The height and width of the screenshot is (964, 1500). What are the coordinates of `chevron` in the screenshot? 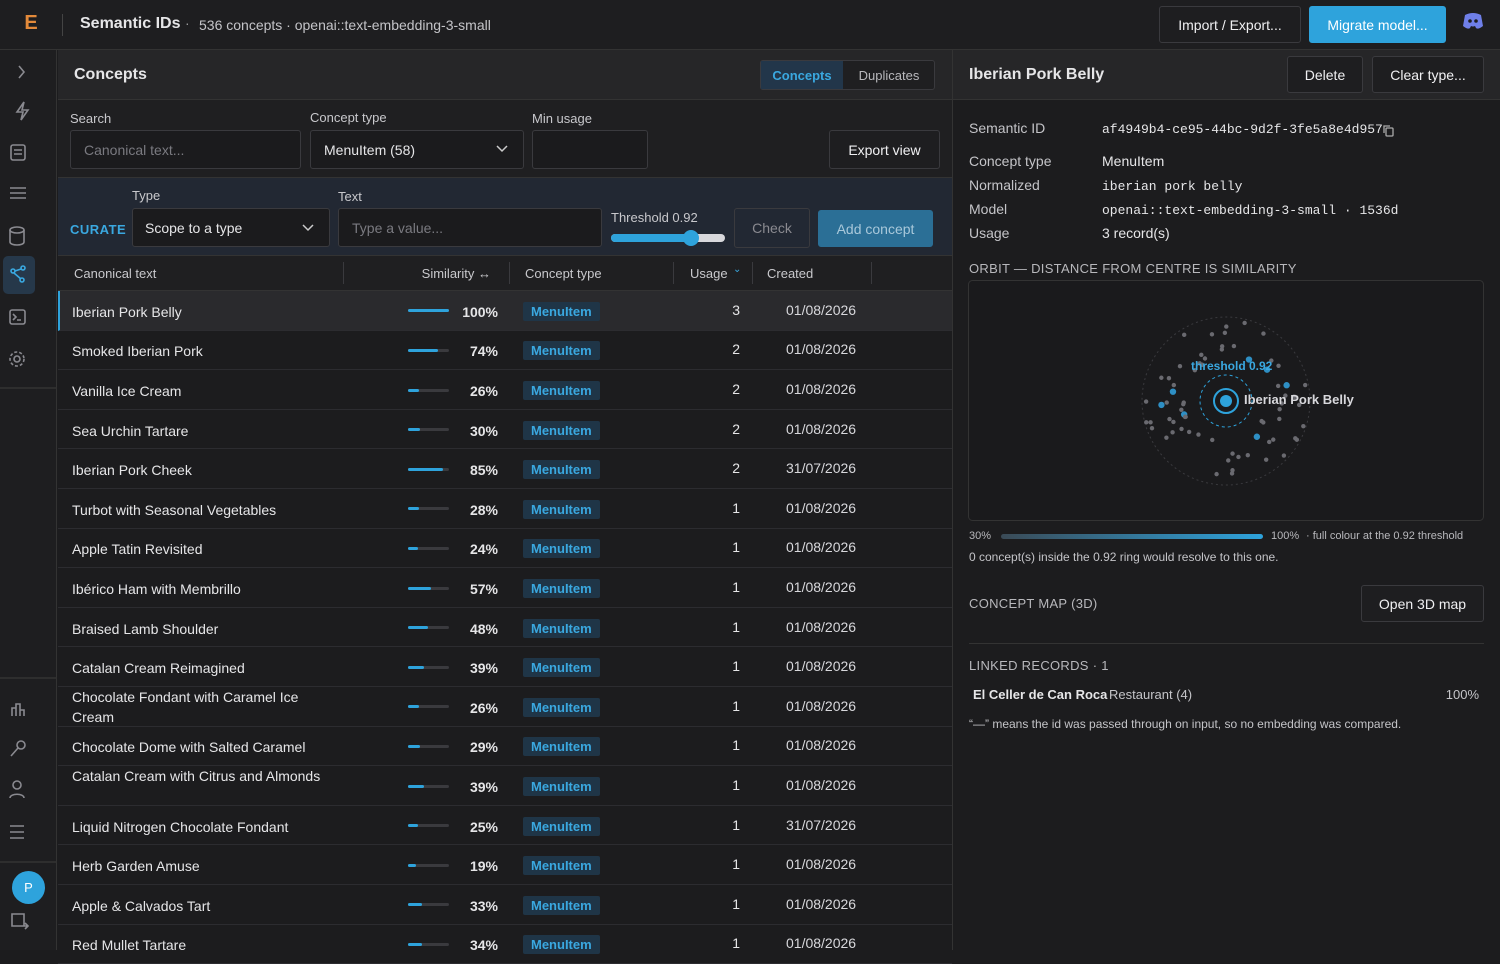 It's located at (308, 228).